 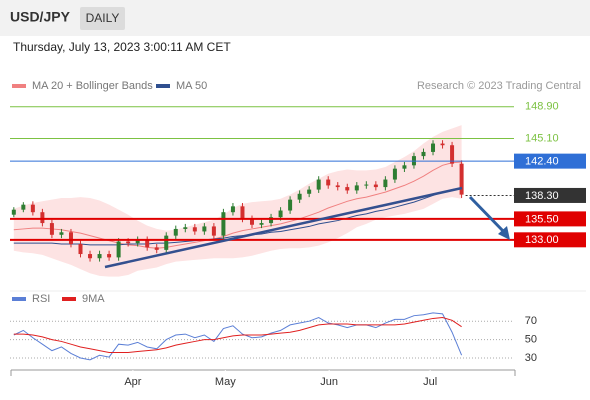 I want to click on level-label: 135.50, so click(x=542, y=219).